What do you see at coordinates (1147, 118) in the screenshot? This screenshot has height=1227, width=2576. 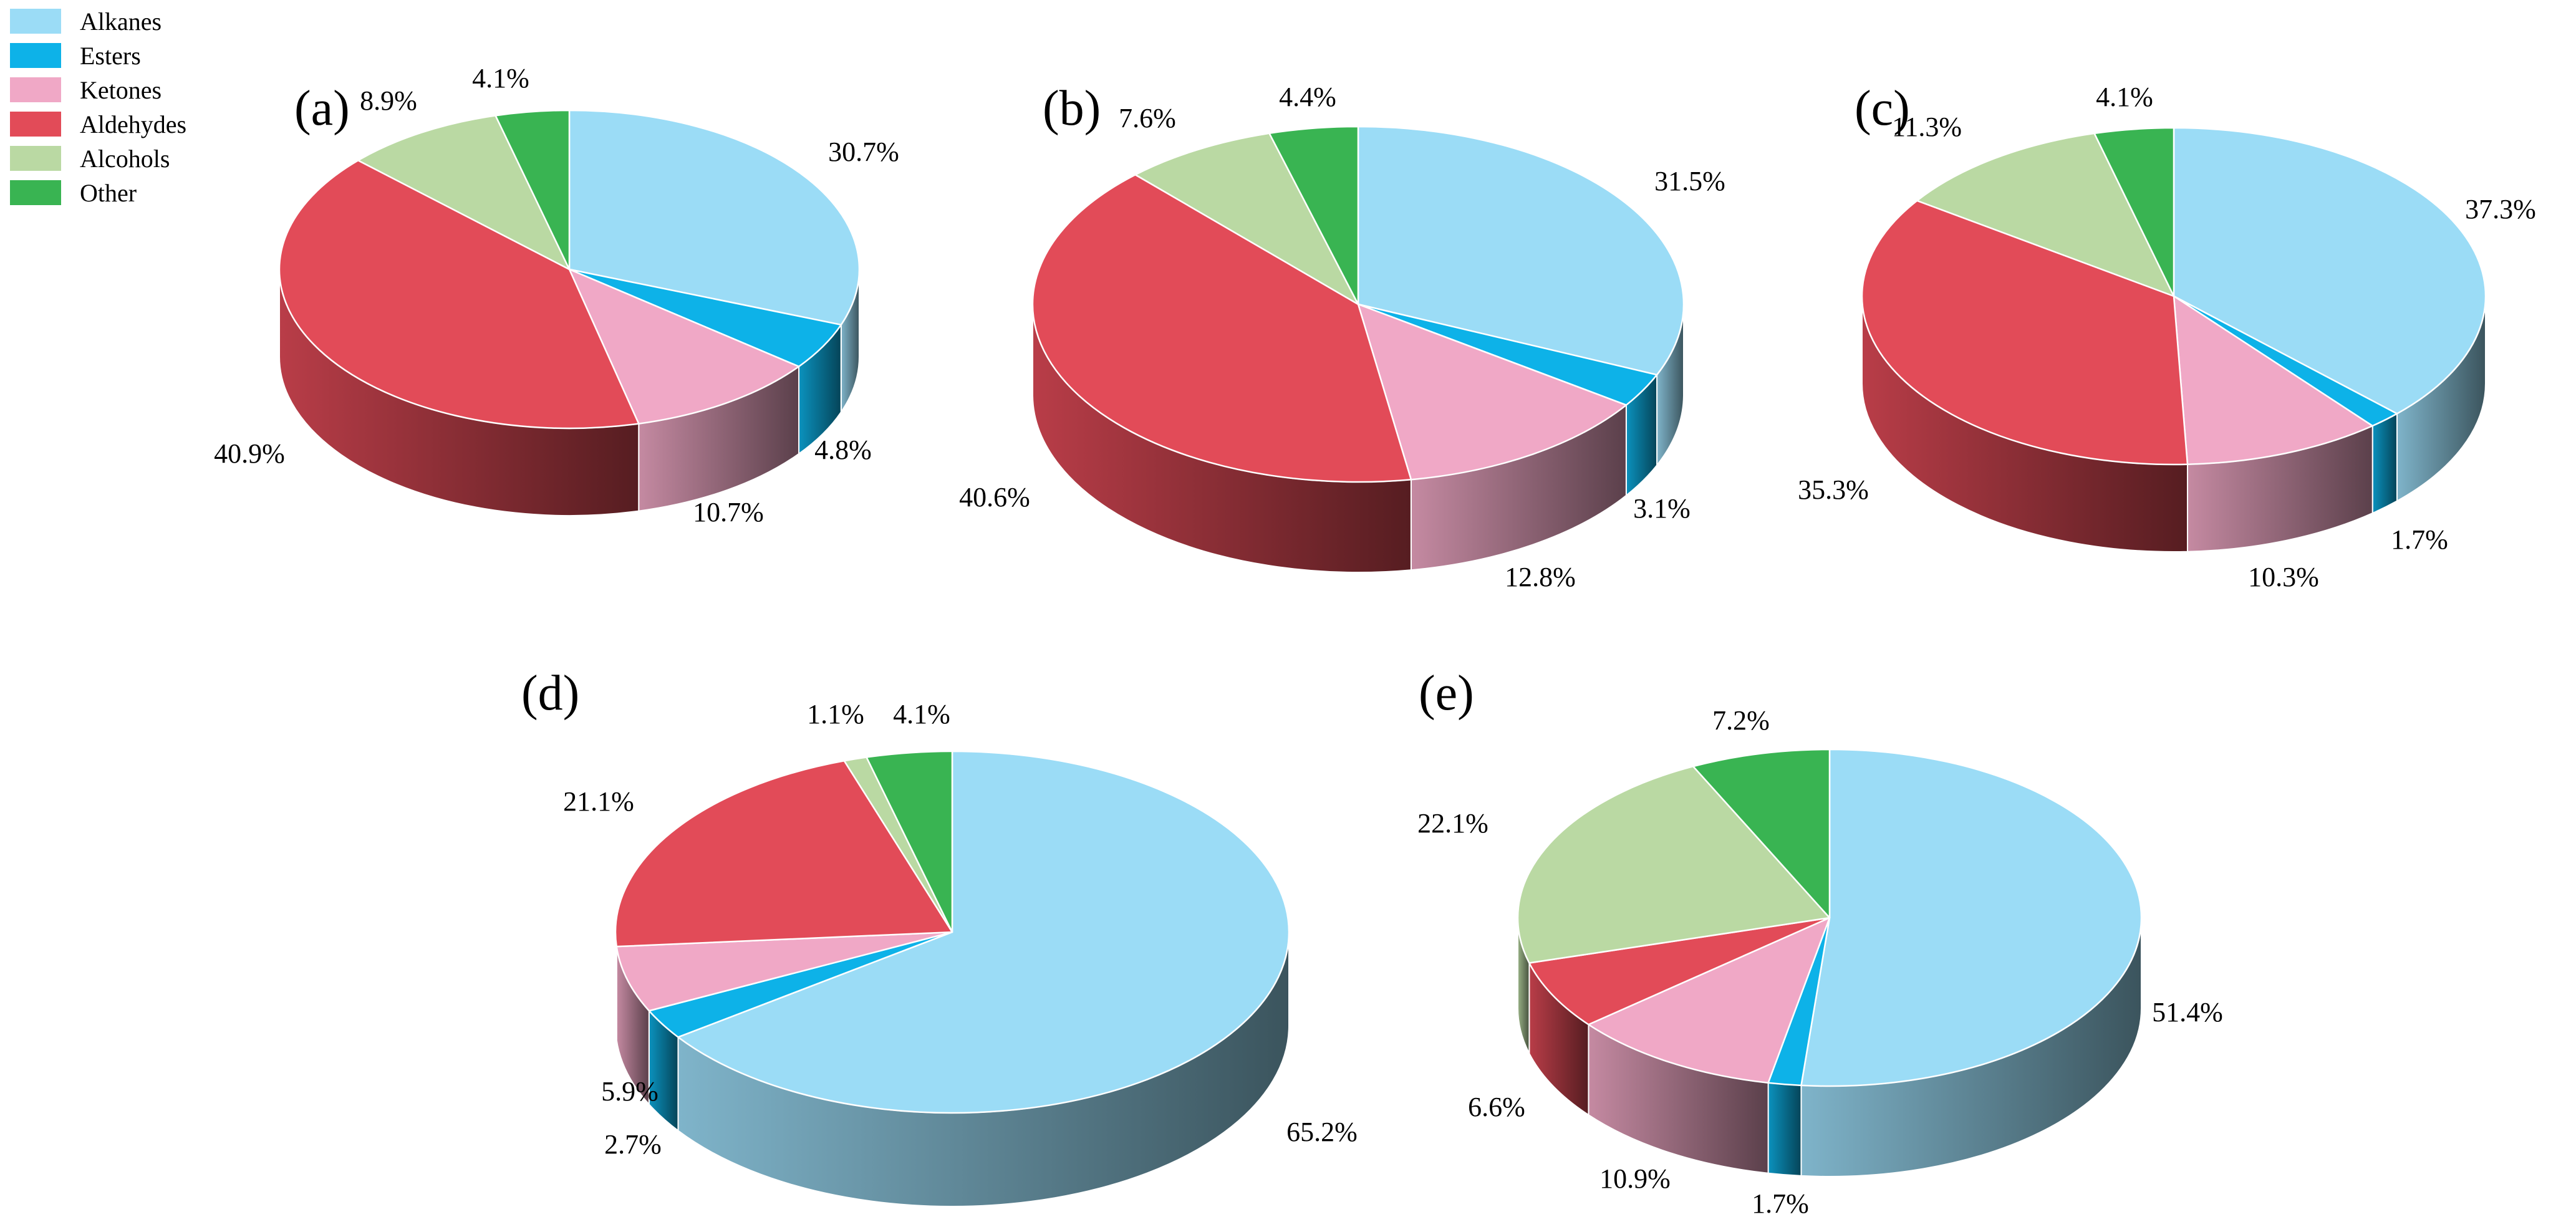 I see `data-label-alcohols: 7.6%` at bounding box center [1147, 118].